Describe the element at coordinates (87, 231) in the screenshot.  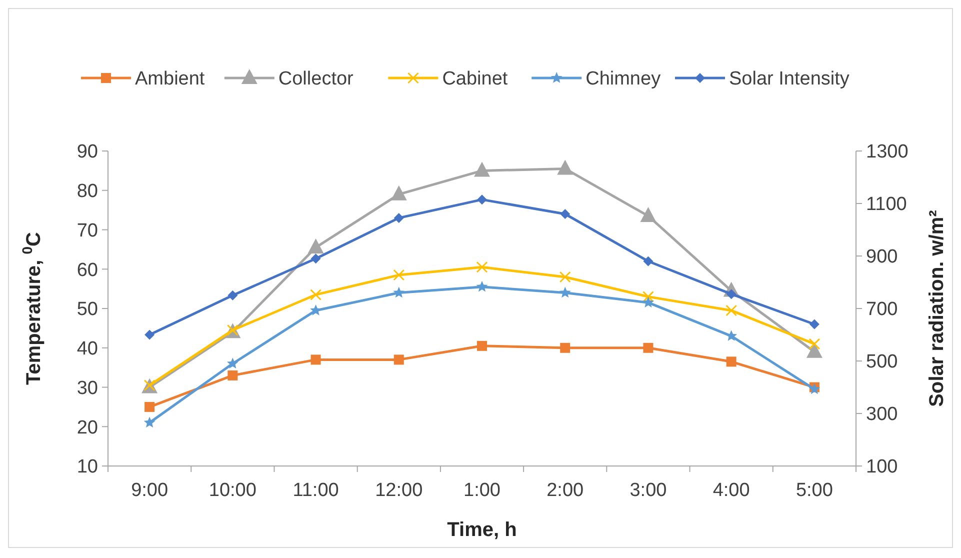
I see `y-tick-label: 70` at that location.